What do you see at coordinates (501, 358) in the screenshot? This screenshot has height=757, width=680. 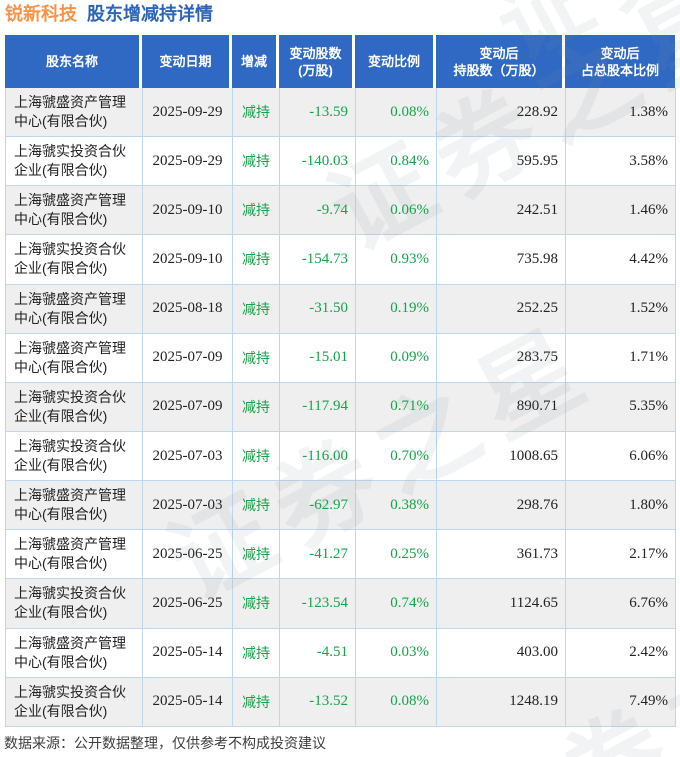 I see `shares-after-change: 283.75` at bounding box center [501, 358].